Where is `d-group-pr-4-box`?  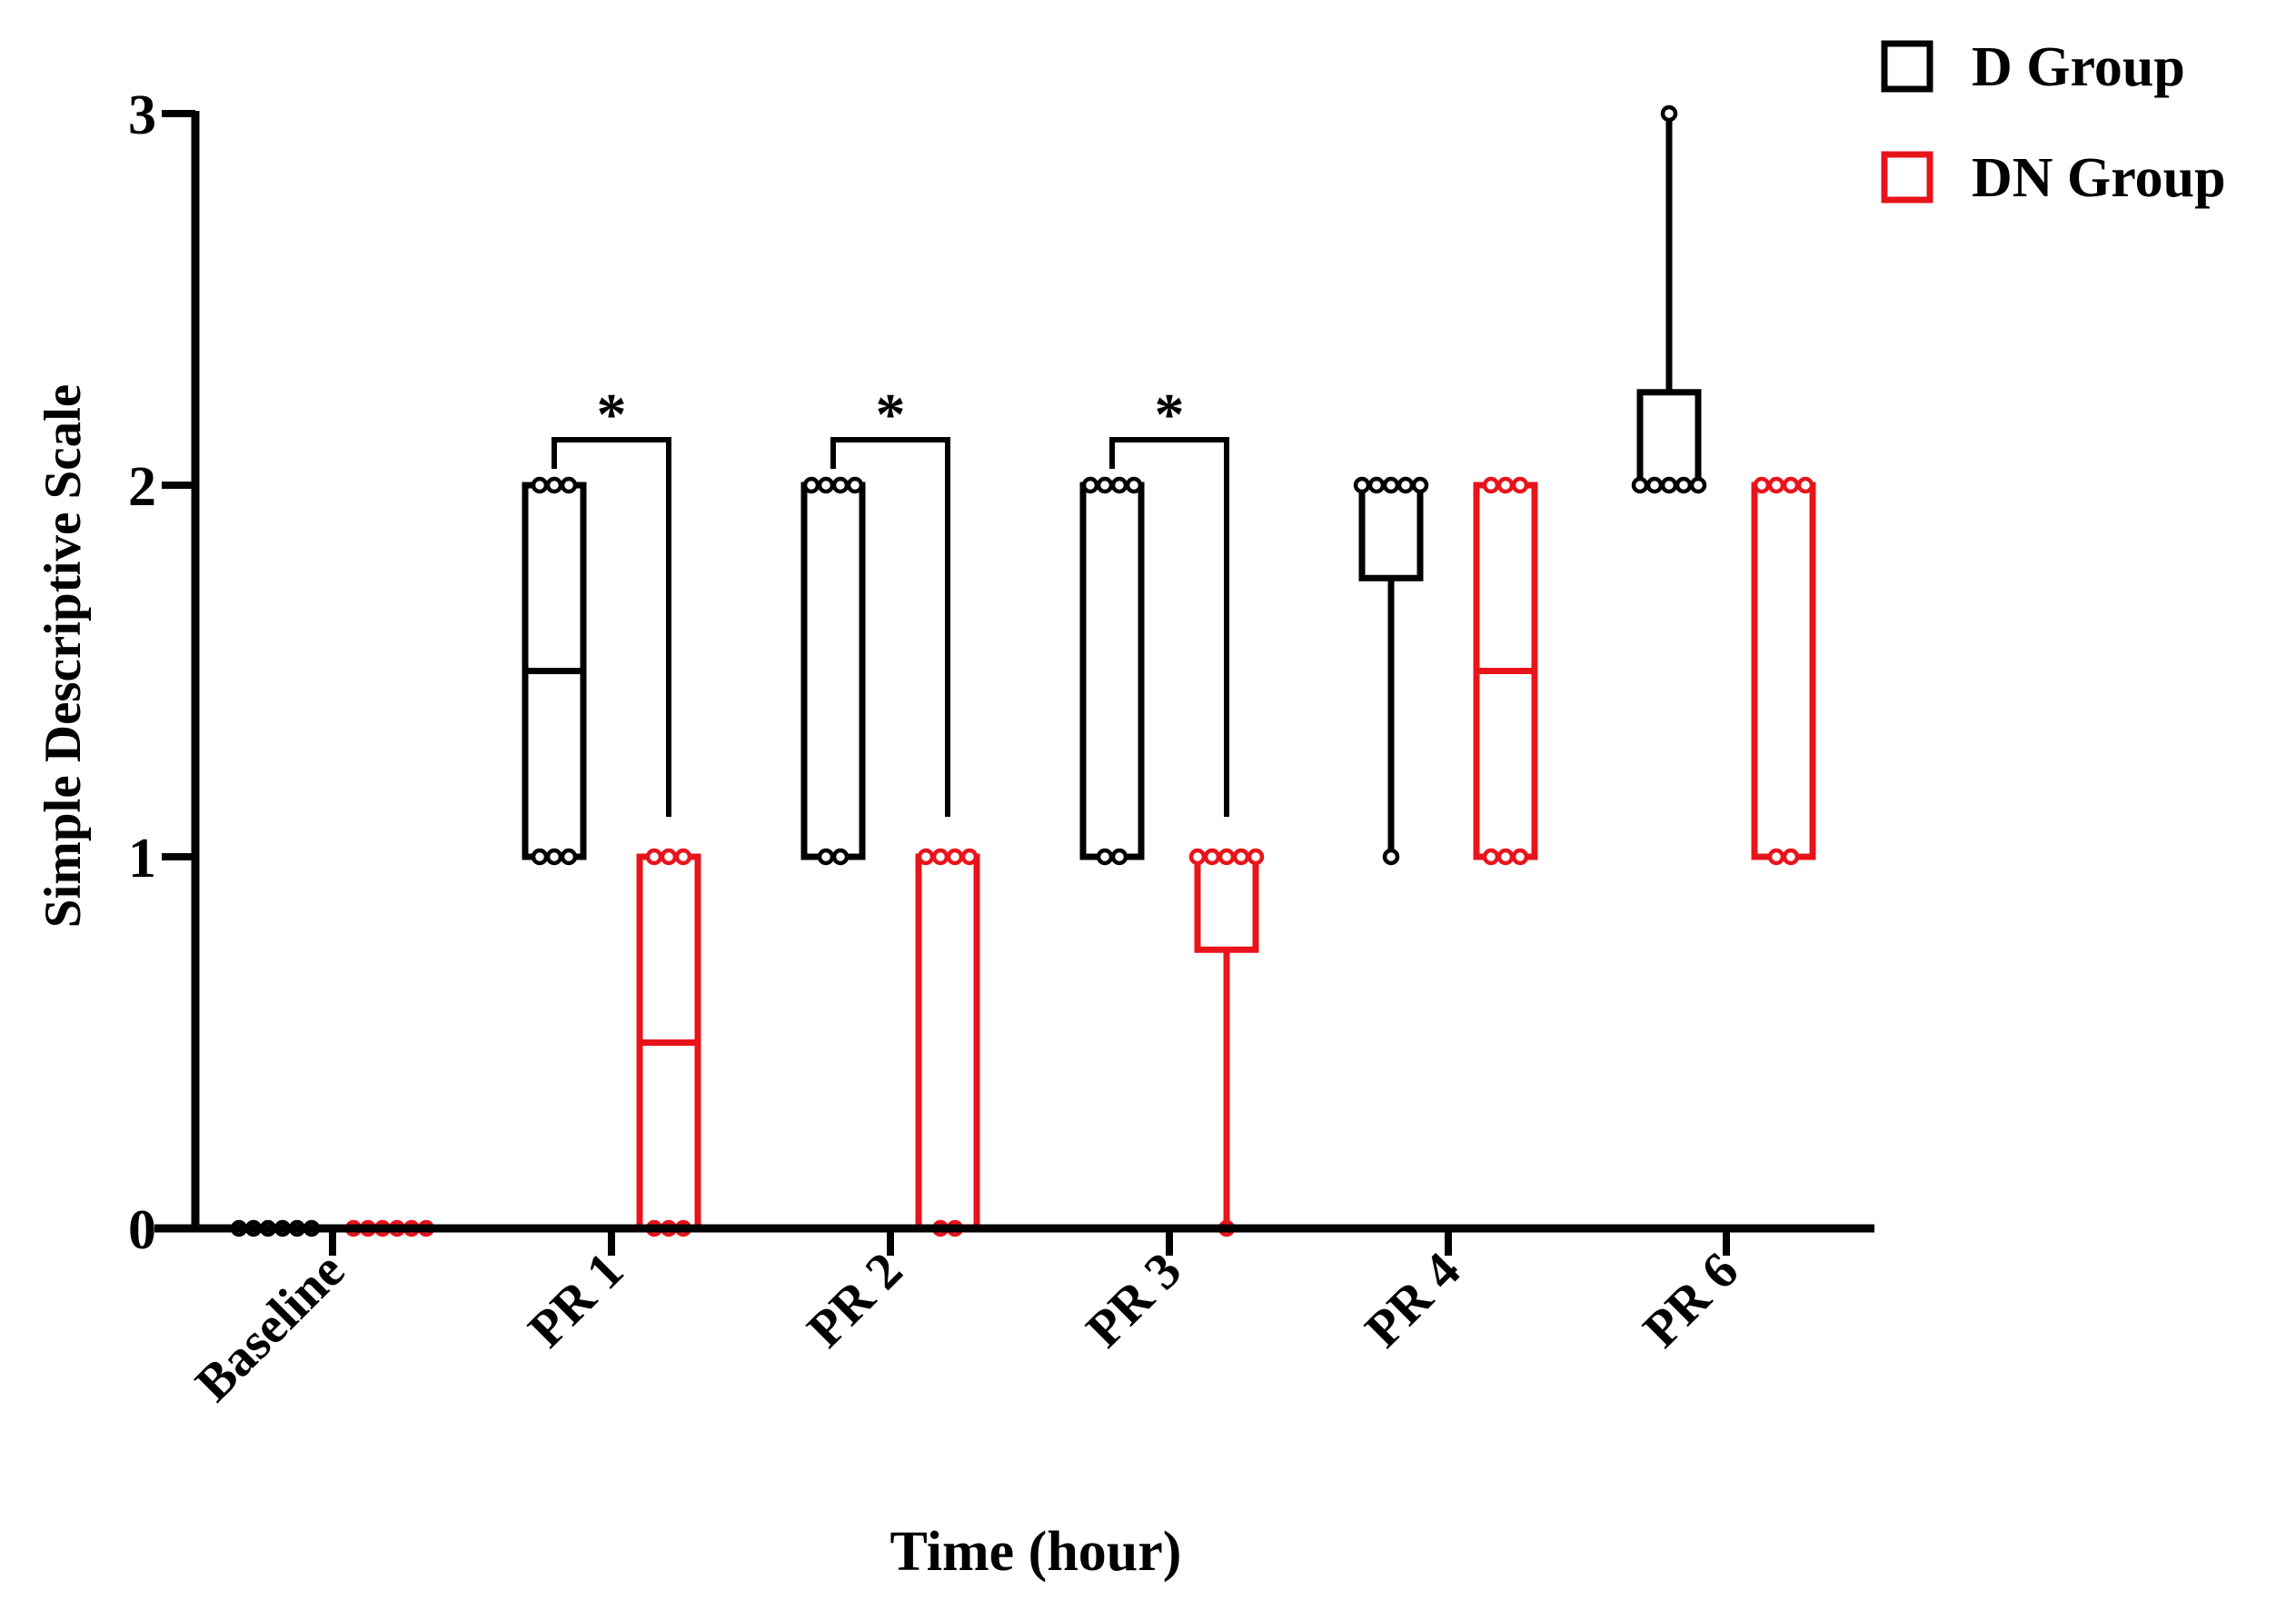
d-group-pr-4-box is located at coordinates (1391, 531).